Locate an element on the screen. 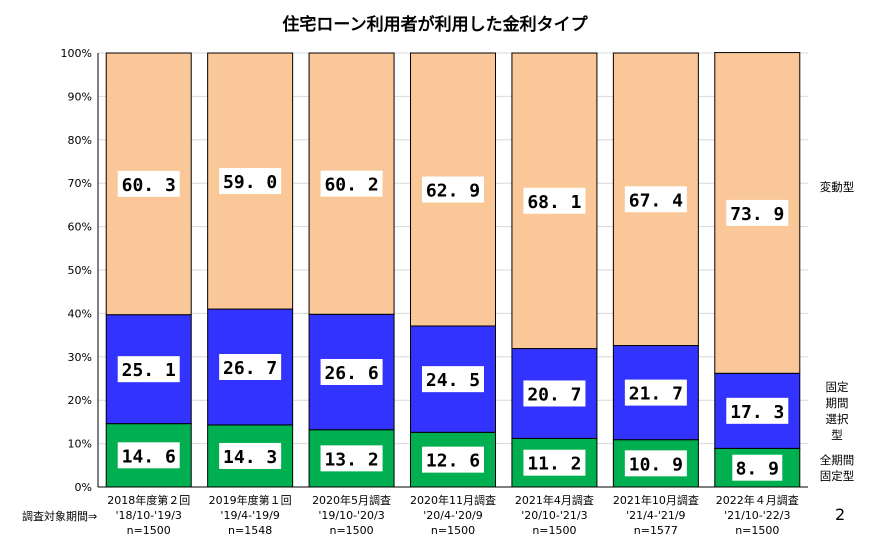 The image size is (870, 547). y-tick-label: 50% is located at coordinates (80, 270).